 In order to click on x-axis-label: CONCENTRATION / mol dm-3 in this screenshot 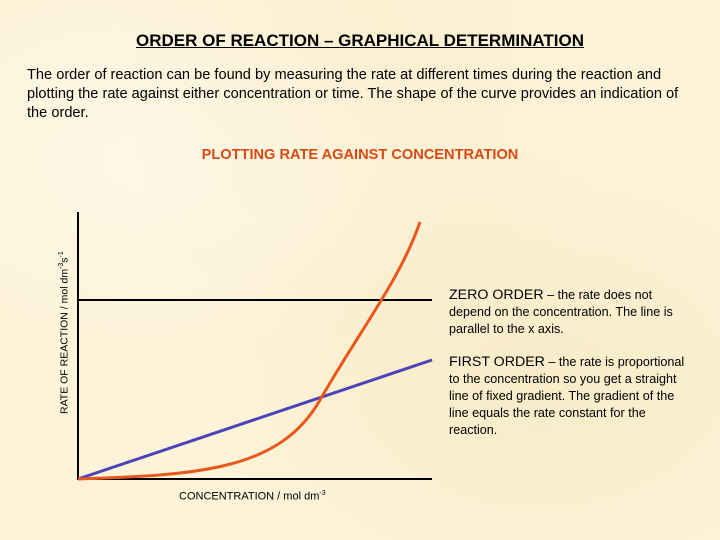, I will do `click(252, 496)`.